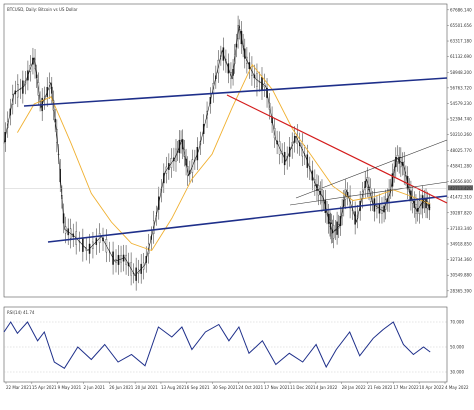 The image size is (474, 410). I want to click on x-tick-label: 13 Aug 2021, so click(174, 387).